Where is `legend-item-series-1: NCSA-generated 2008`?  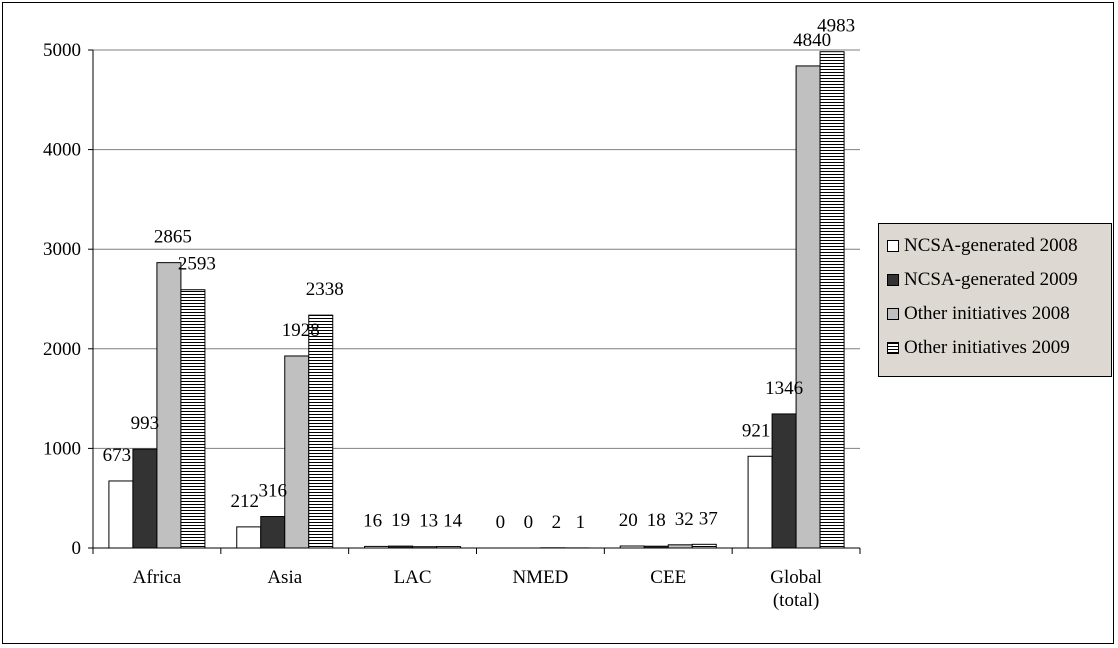
legend-item-series-1: NCSA-generated 2008 is located at coordinates (999, 246).